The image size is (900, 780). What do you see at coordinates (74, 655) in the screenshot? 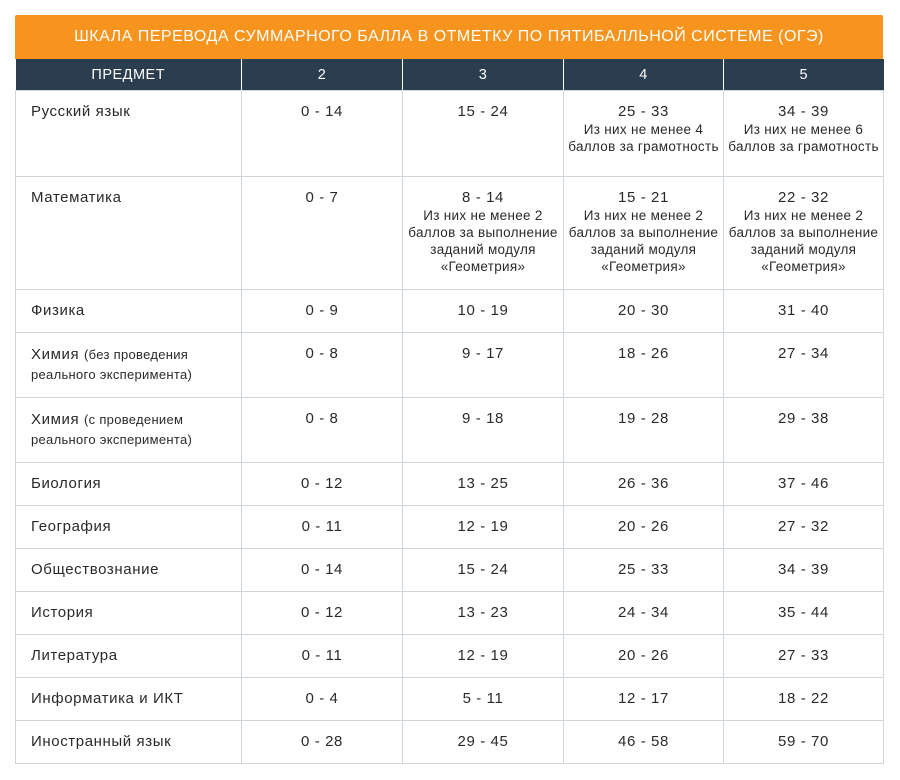
I see `subject-name: Литература` at bounding box center [74, 655].